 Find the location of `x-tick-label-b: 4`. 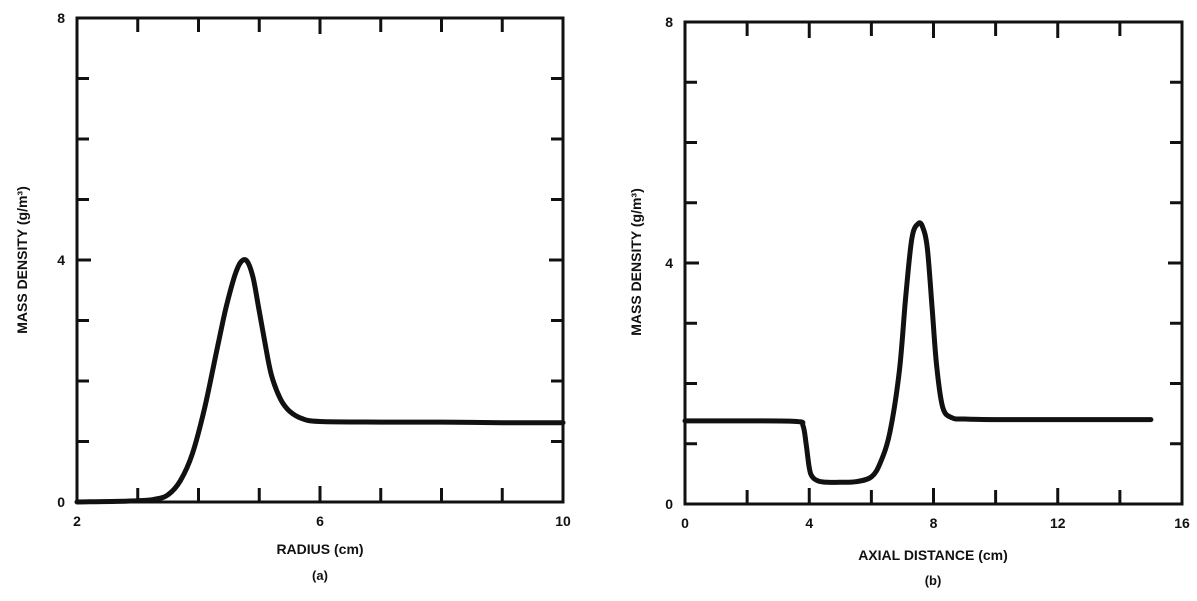

x-tick-label-b: 4 is located at coordinates (809, 523).